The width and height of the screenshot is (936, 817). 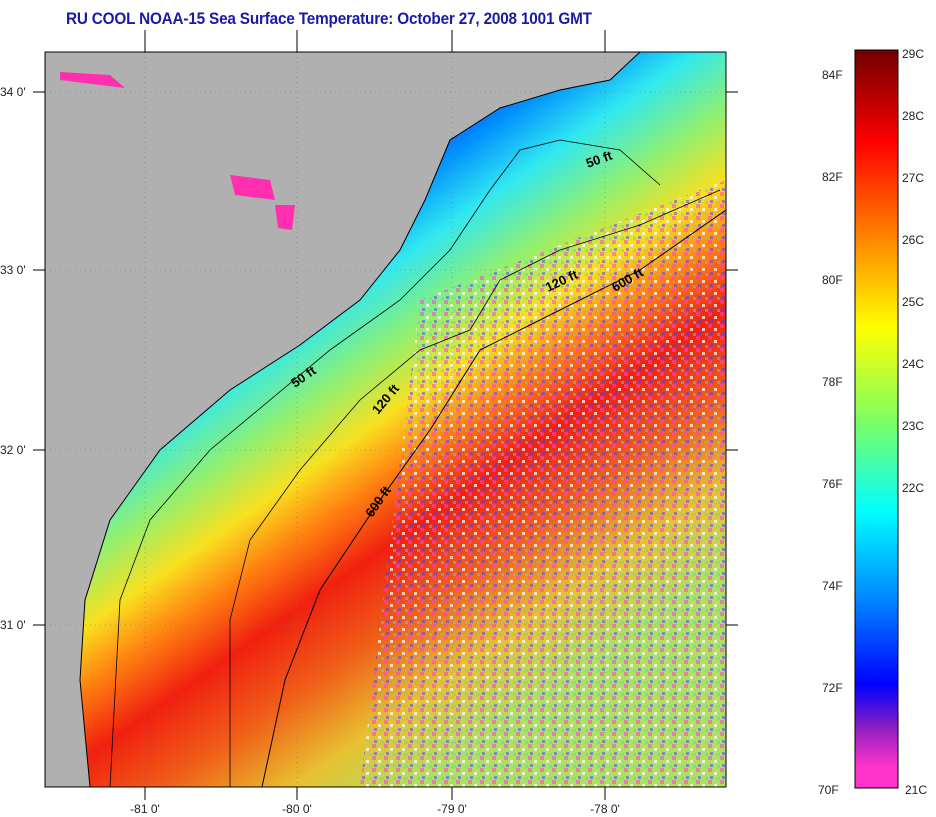 I want to click on colorbar-fahrenheit-labels: 84F 82F 80F 78F 76F 74F 72F 70F, so click(x=830, y=432).